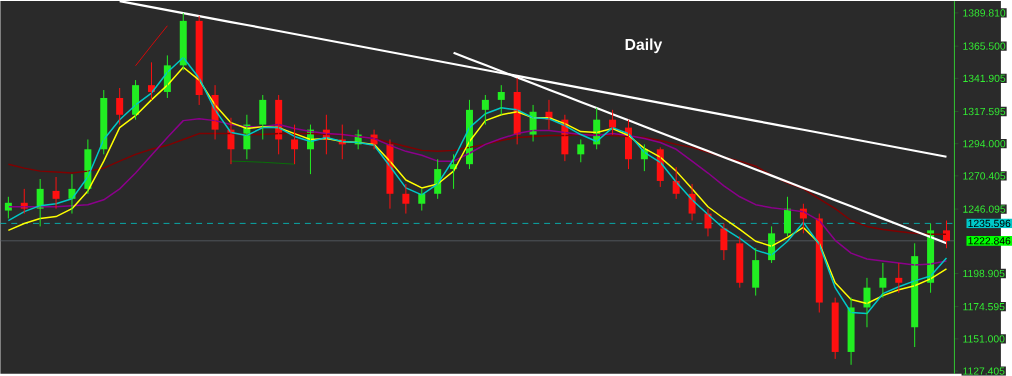 The width and height of the screenshot is (1012, 376). What do you see at coordinates (984, 339) in the screenshot?
I see `y-tick-label: 1151.000` at bounding box center [984, 339].